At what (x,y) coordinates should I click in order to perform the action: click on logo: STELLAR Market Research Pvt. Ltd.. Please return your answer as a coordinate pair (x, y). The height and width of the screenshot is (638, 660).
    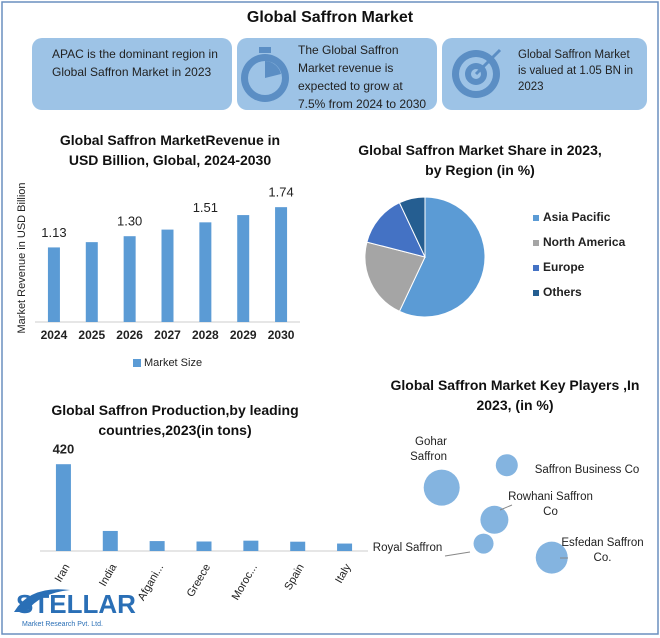
    Looking at the image, I should click on (75, 608).